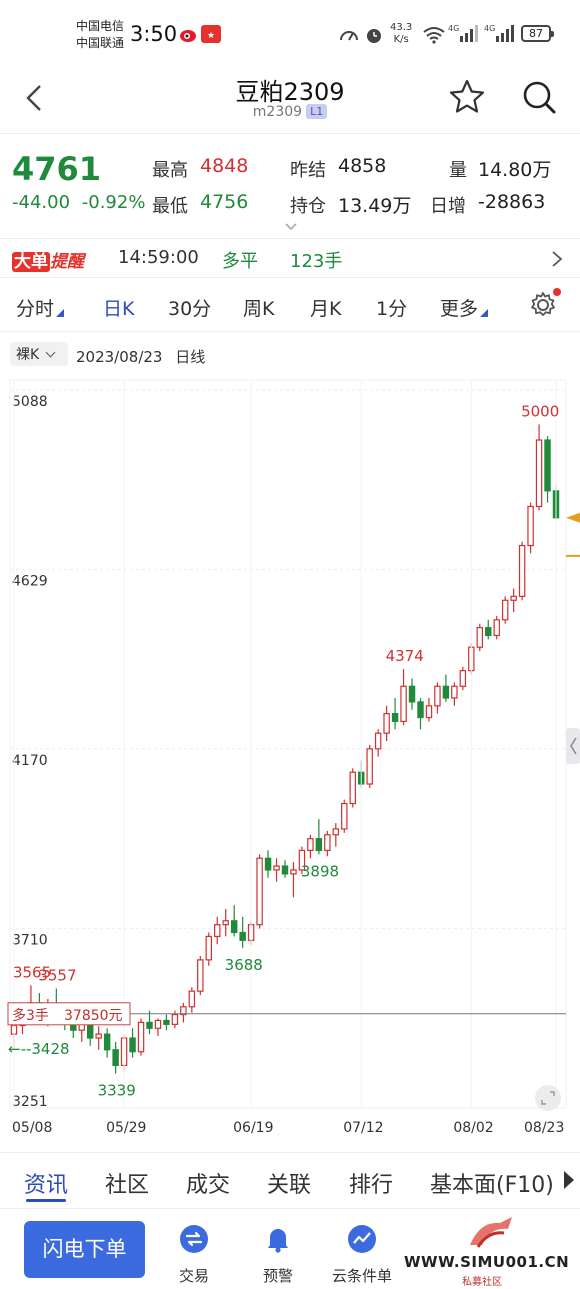 The width and height of the screenshot is (580, 1289). Describe the element at coordinates (189, 307) in the screenshot. I see `tab-30min: 30分` at that location.